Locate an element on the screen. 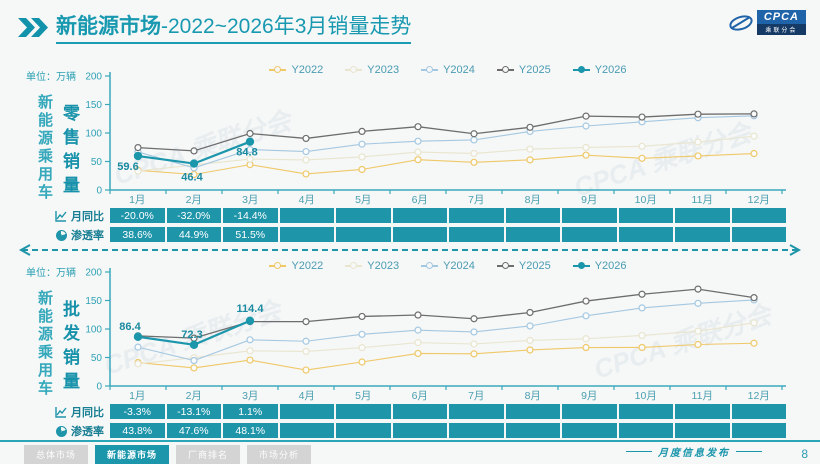 This screenshot has width=820, height=464. table-row-yoy: 月同比 -20.0% -32.0% -14.4% is located at coordinates (410, 216).